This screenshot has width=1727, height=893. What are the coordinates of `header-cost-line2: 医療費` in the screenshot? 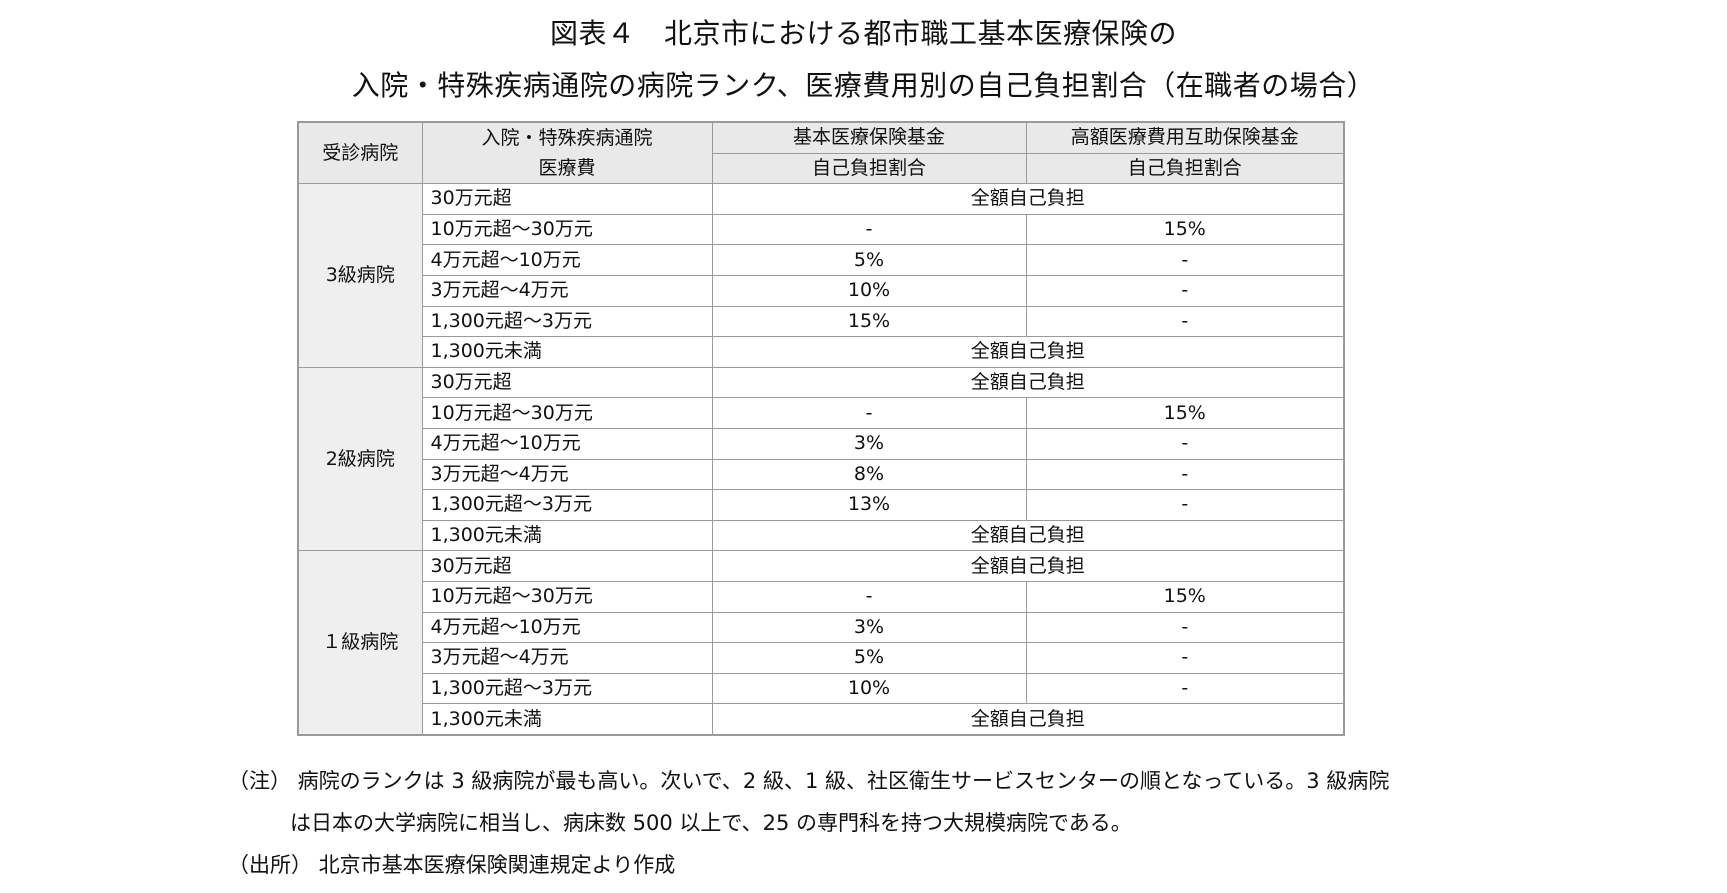 It's located at (567, 168).